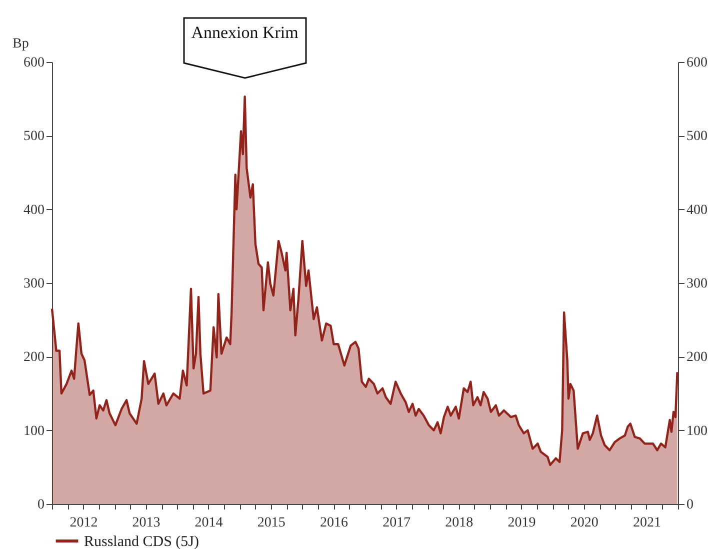 This screenshot has height=549, width=712. I want to click on y-tick-label: 600, so click(34, 63).